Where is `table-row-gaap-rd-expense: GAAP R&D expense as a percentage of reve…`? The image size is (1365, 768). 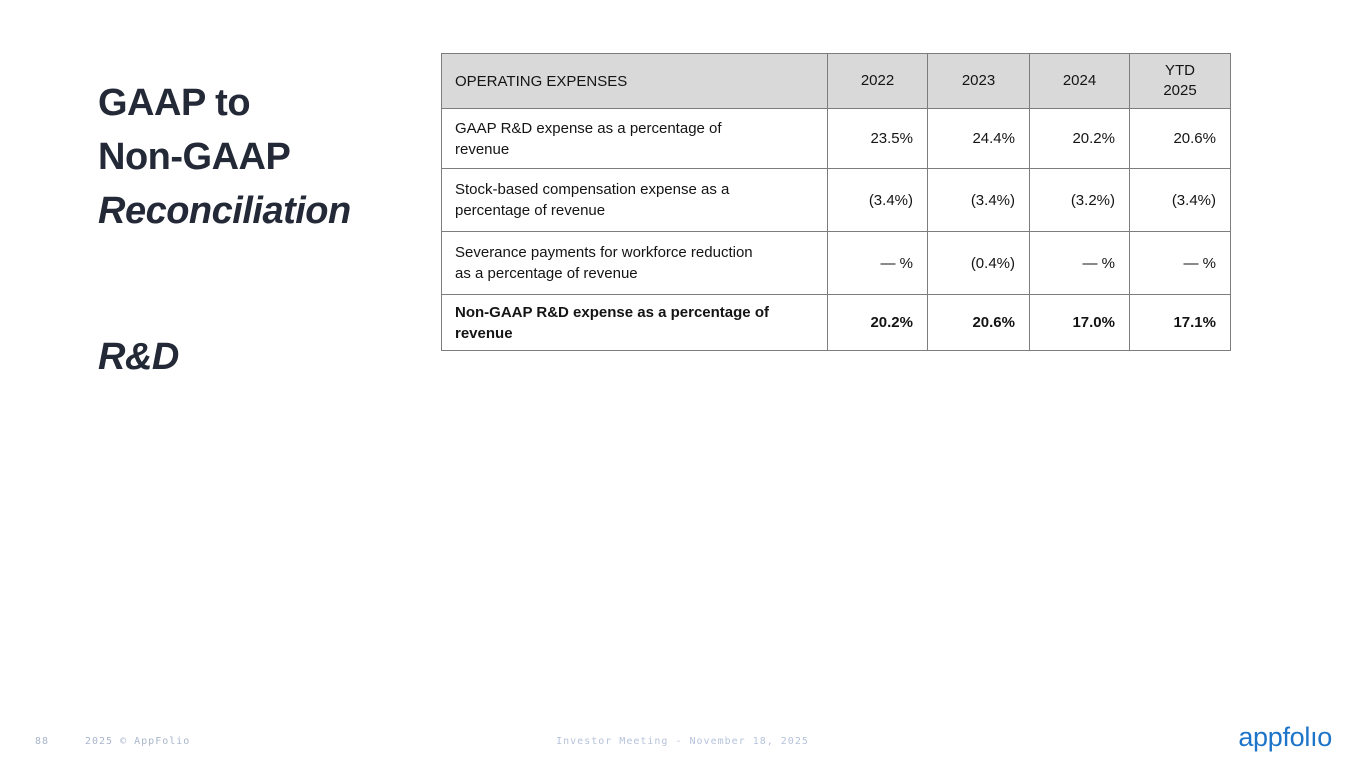 table-row-gaap-rd-expense: GAAP R&D expense as a percentage of reve… is located at coordinates (836, 138).